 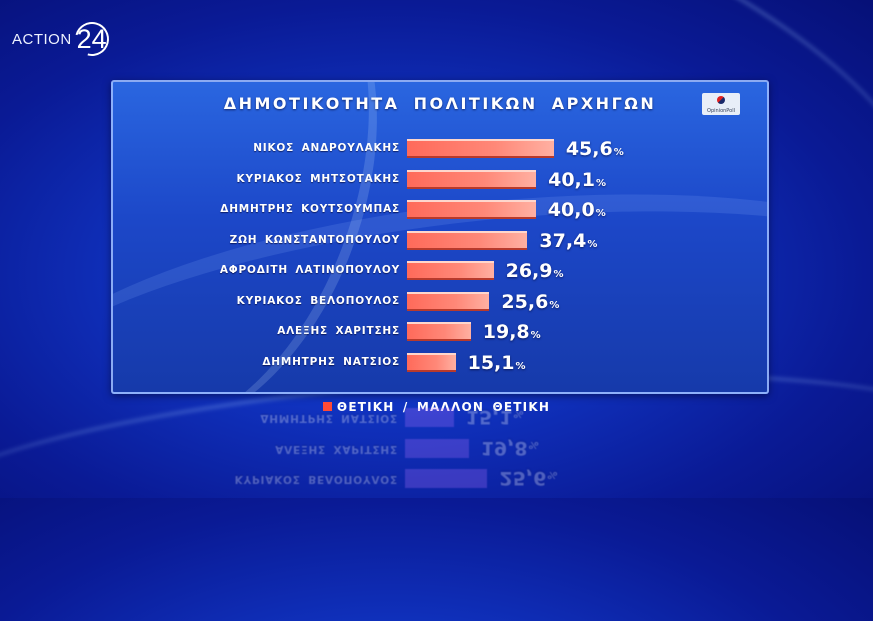 I want to click on legend: ΘΕΤΙΚΗ / ΜΑΛΛΟΝ ΘΕΤΙΚΗ, so click(x=436, y=407).